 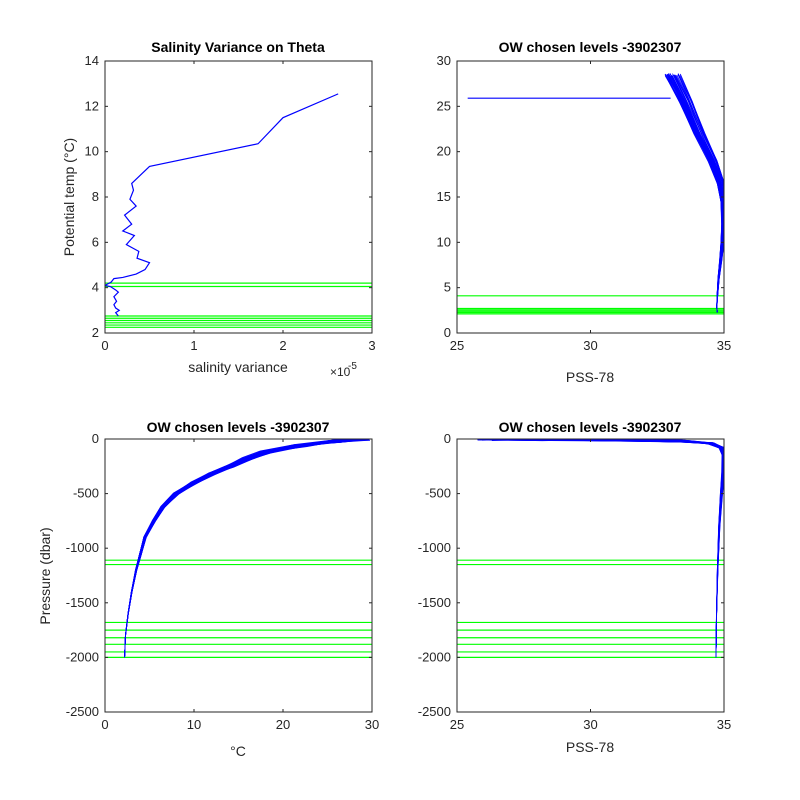 What do you see at coordinates (95, 196) in the screenshot?
I see `y-tick-label: 8` at bounding box center [95, 196].